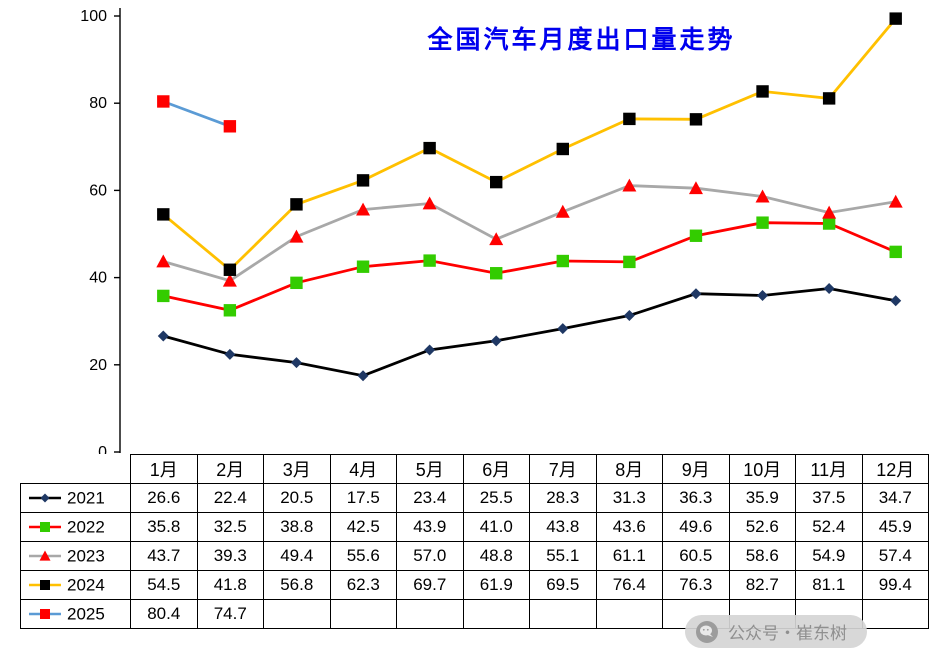 This screenshot has width=929, height=664. Describe the element at coordinates (230, 556) in the screenshot. I see `value-cell-2023-2月: 39.3` at that location.